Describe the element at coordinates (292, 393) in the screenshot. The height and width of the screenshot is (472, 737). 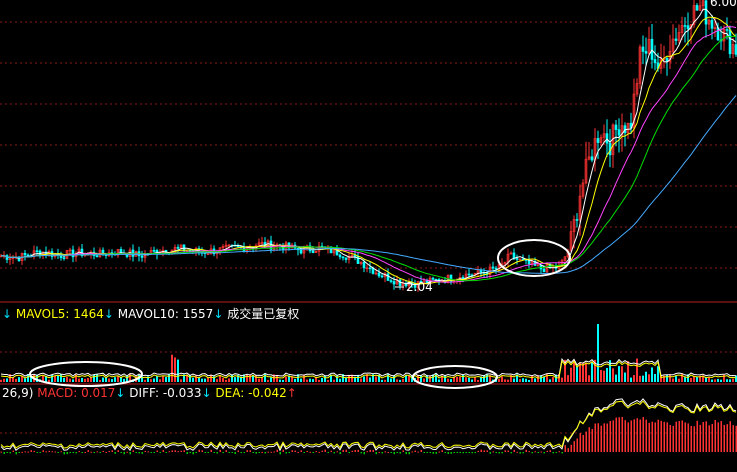
I see `arrow-up-icon: ↑` at that location.